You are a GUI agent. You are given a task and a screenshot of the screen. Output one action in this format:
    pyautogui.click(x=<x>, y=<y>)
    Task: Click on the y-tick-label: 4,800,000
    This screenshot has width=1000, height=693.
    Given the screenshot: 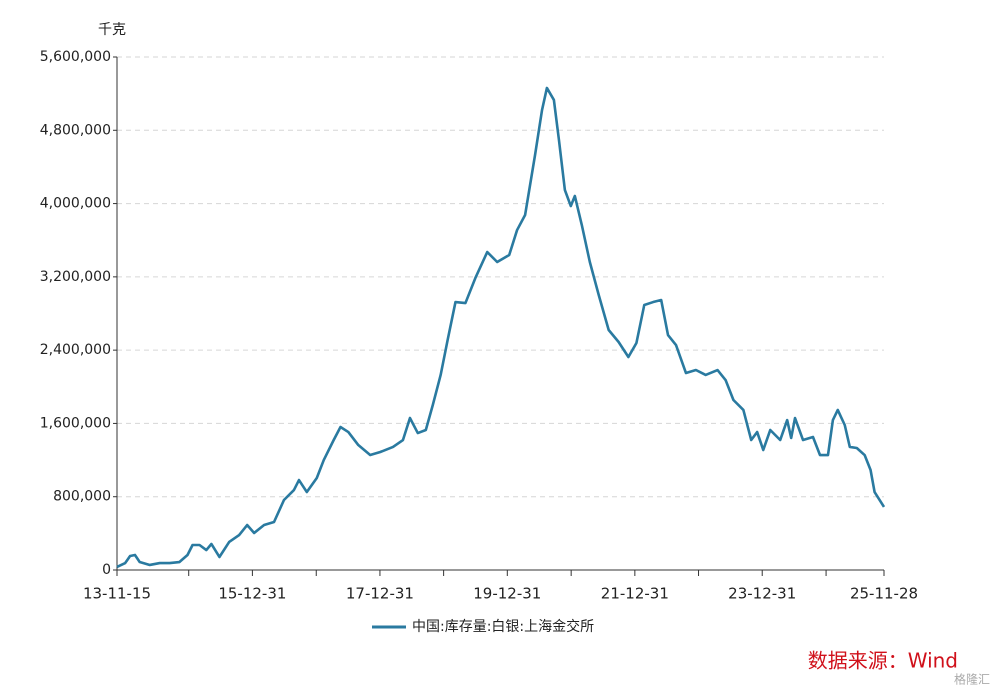 What is the action you would take?
    pyautogui.click(x=75, y=130)
    